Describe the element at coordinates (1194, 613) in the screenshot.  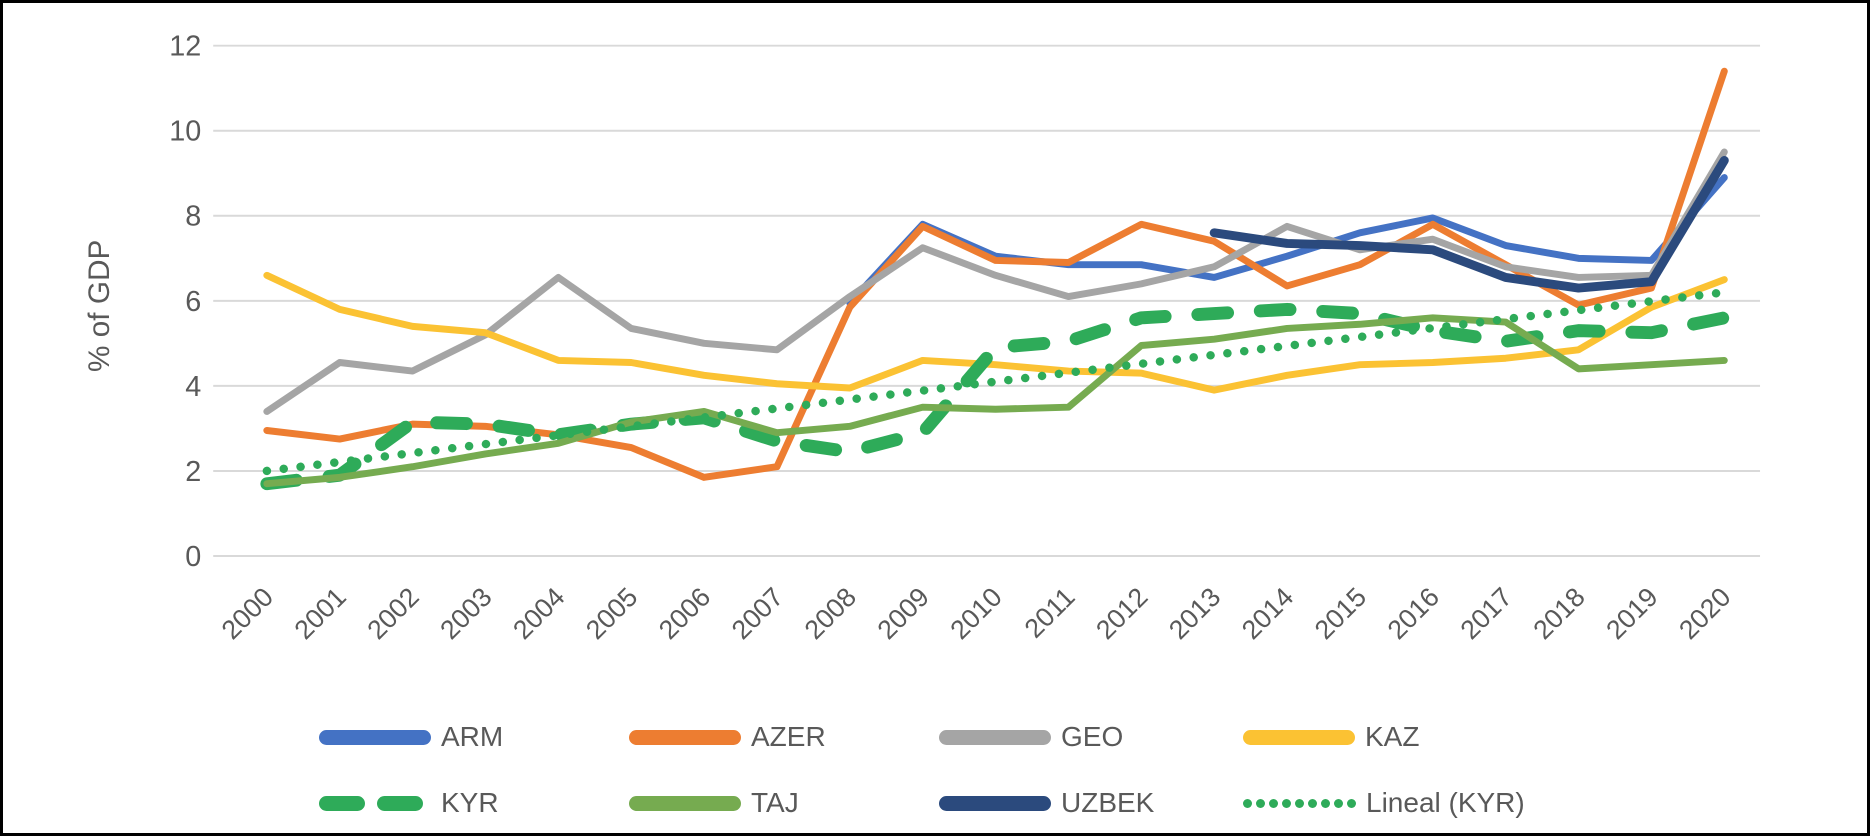
I see `x-tick-label-2013: 2013` at that location.